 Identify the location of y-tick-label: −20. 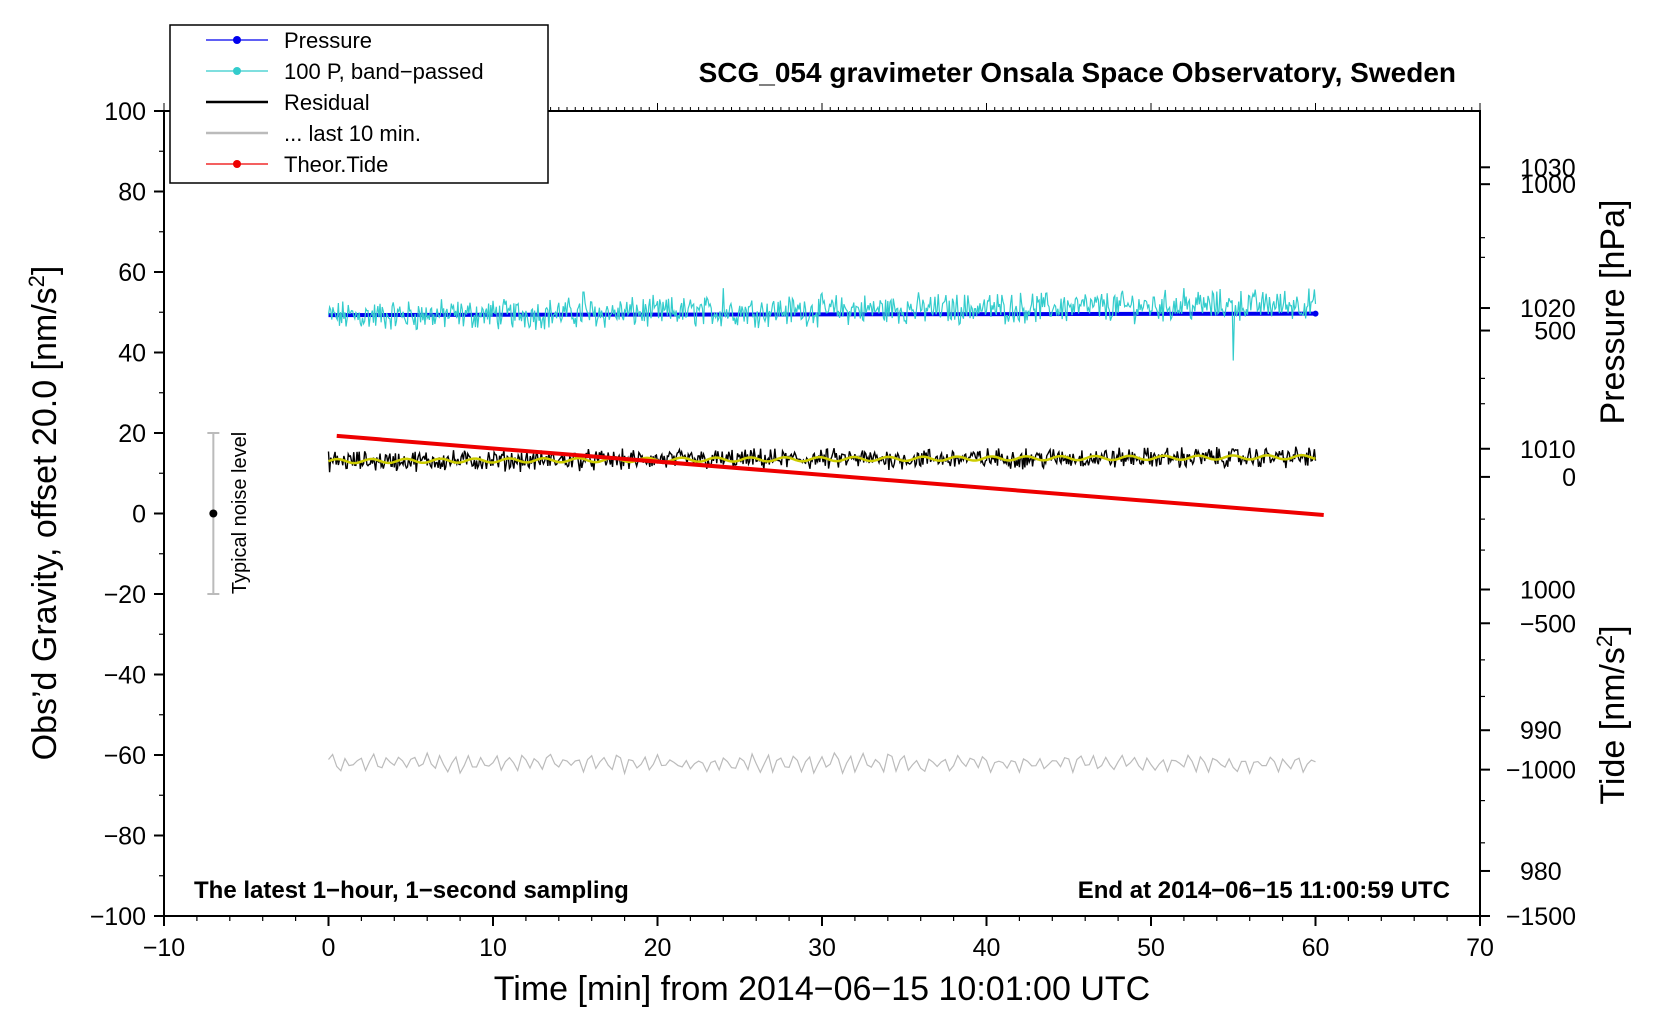
(125, 595).